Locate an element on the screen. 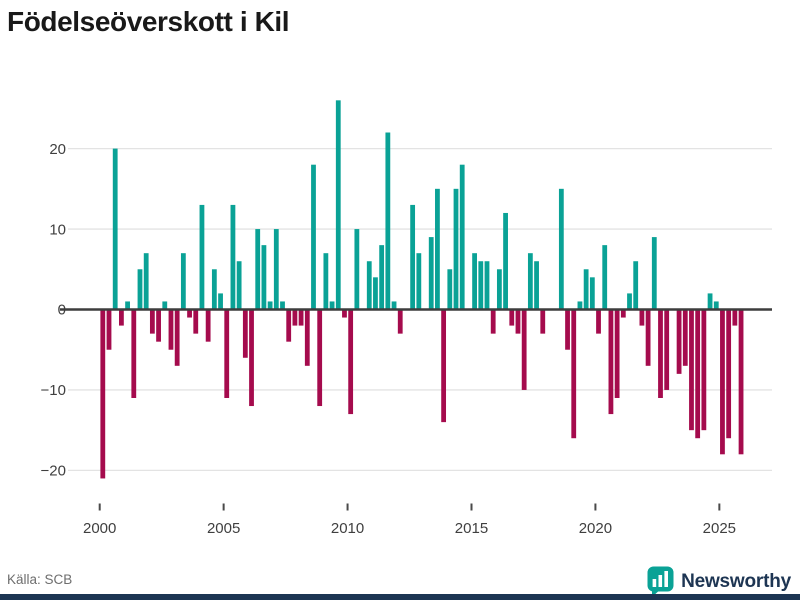 The image size is (800, 600). chart-title: Födelseöverskott i Kil is located at coordinates (148, 21).